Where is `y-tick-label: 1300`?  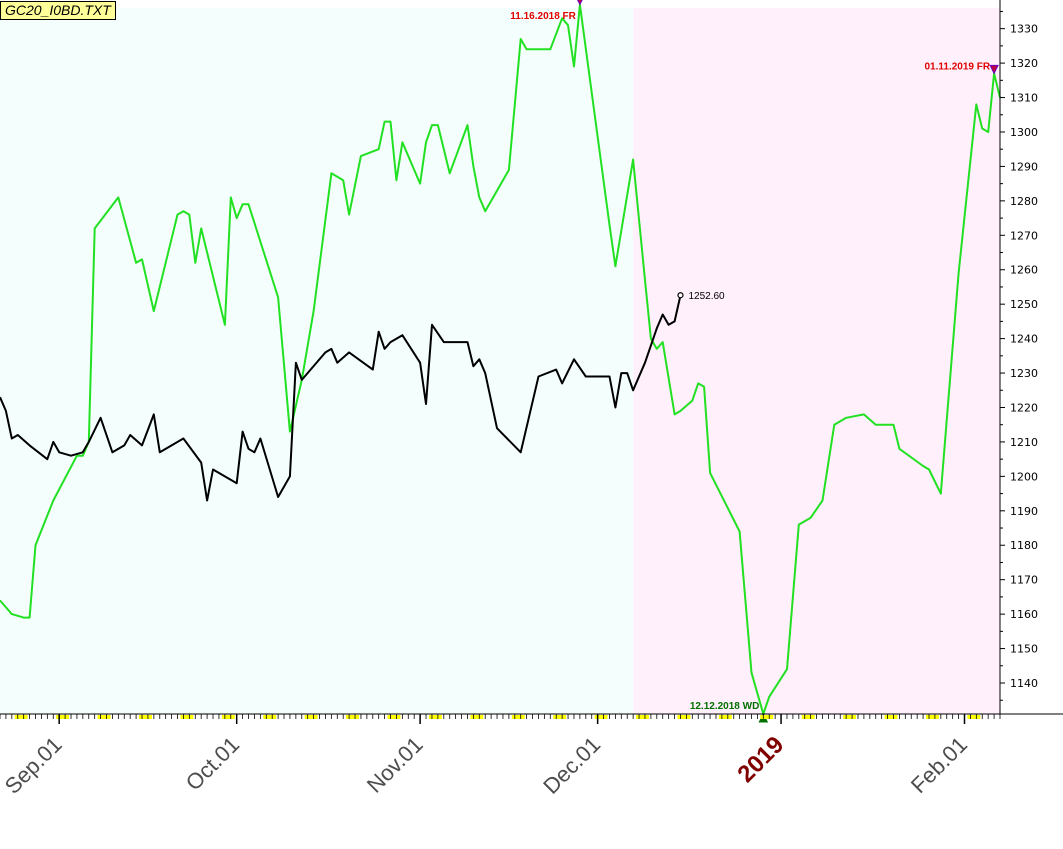 y-tick-label: 1300 is located at coordinates (1024, 132).